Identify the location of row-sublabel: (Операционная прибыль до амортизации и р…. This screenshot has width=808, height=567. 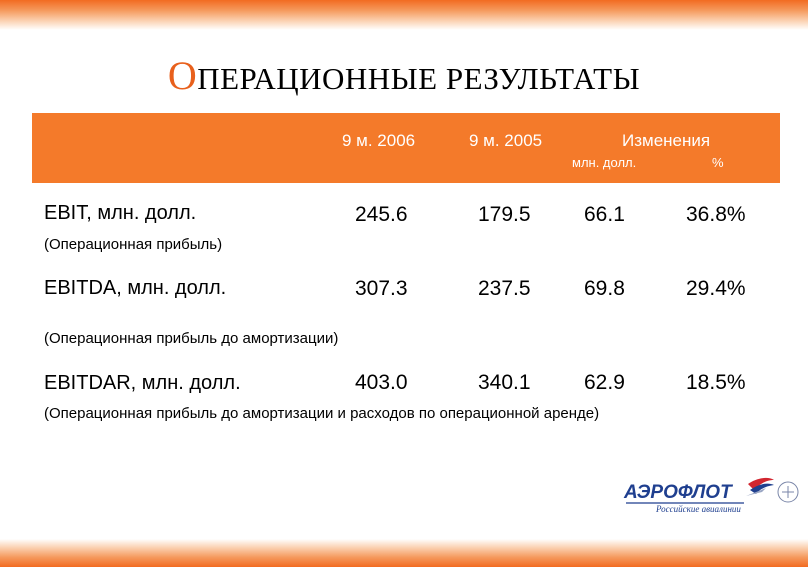
(322, 413).